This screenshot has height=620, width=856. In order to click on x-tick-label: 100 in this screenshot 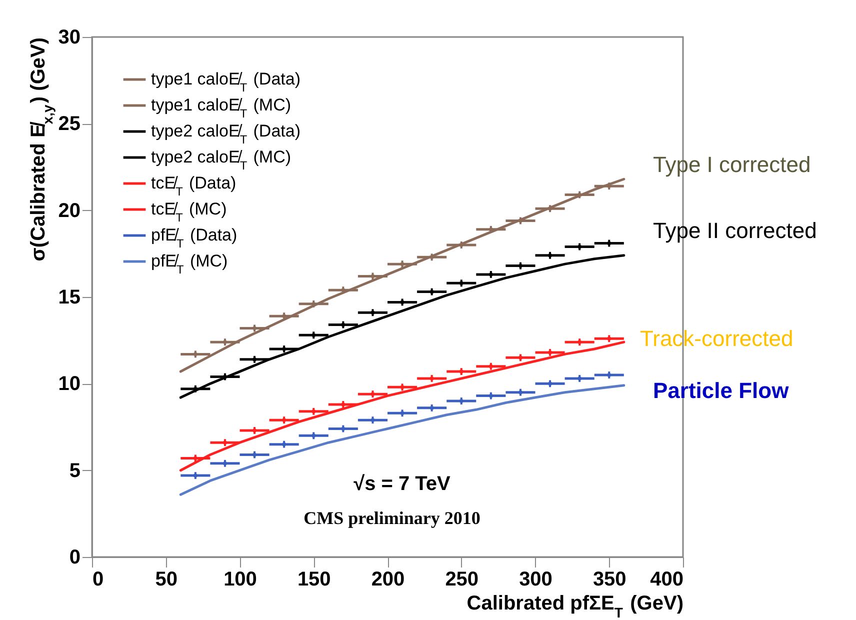, I will do `click(240, 579)`.